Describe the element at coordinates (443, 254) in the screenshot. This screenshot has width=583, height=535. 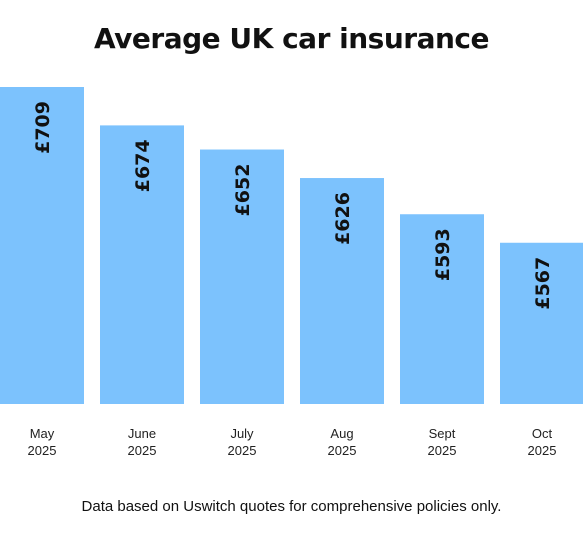
I see `bar-value-label: £593` at that location.